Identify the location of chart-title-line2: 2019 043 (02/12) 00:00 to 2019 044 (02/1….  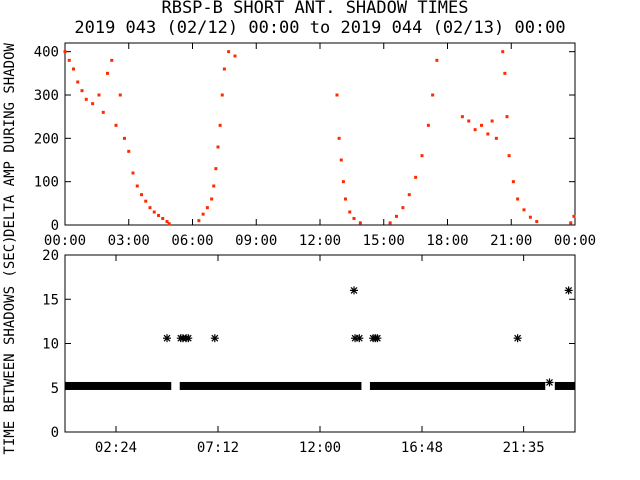
(319, 28).